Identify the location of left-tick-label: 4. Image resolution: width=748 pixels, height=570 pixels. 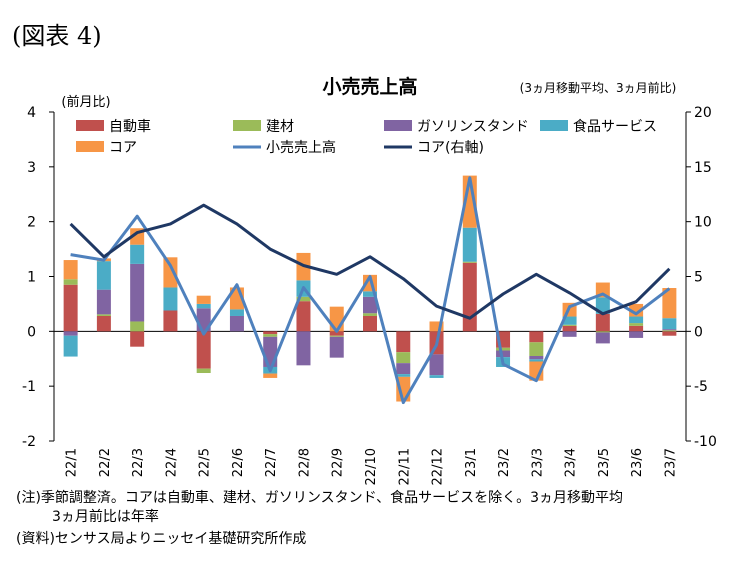
(31, 113).